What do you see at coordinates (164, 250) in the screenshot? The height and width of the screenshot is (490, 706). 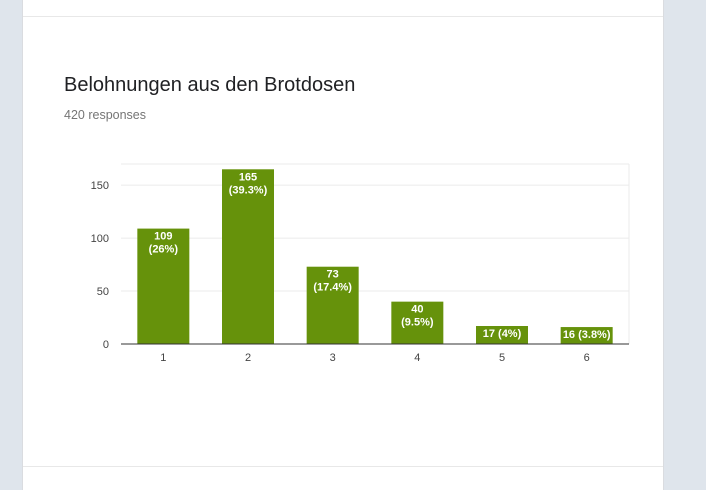 I see `data-label-1-2: (26%)` at bounding box center [164, 250].